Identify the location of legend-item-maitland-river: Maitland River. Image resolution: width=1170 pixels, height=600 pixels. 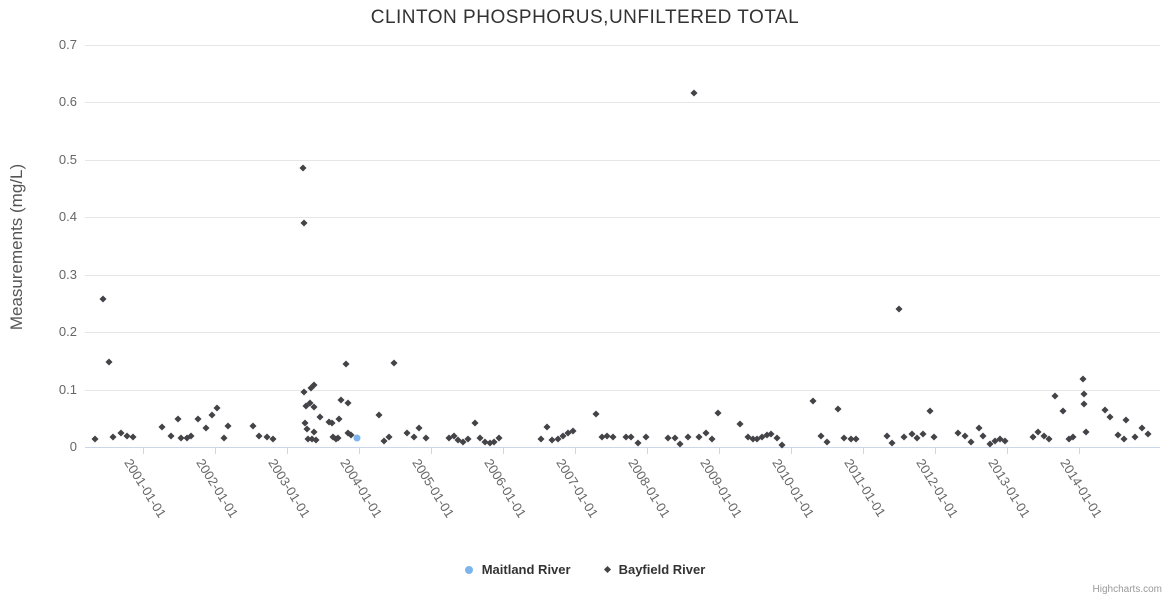
(517, 569).